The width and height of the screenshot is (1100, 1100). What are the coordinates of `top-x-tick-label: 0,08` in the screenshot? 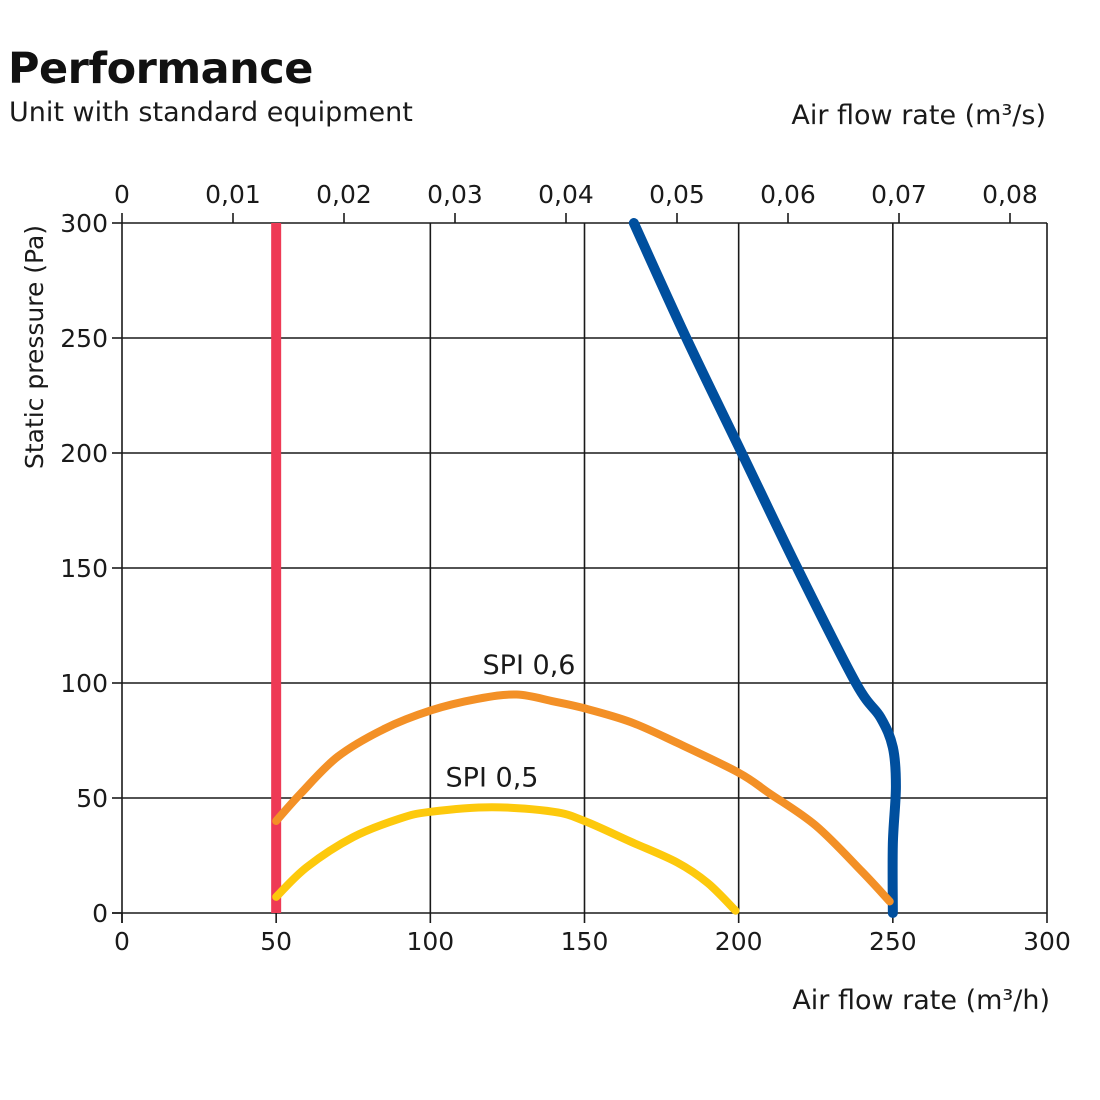 It's located at (1010, 194).